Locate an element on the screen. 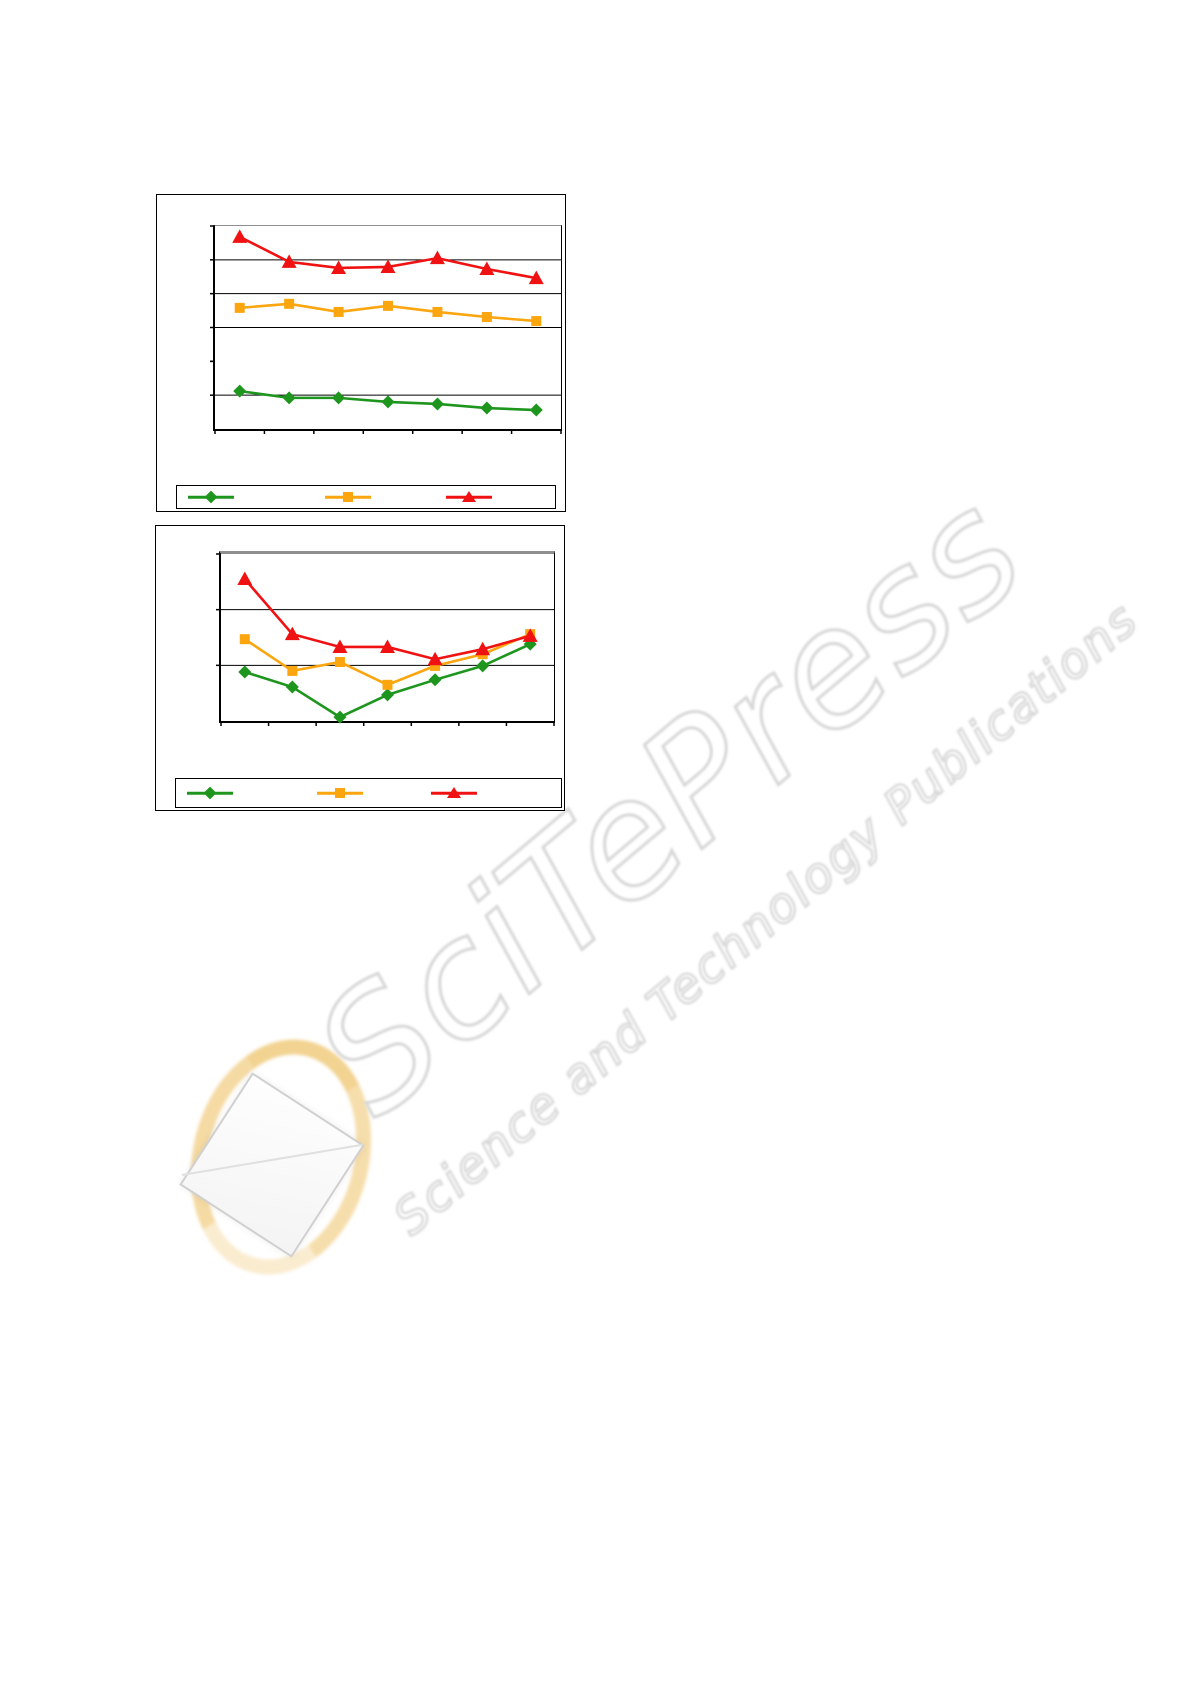  figure-1-line-chart is located at coordinates (361, 353).